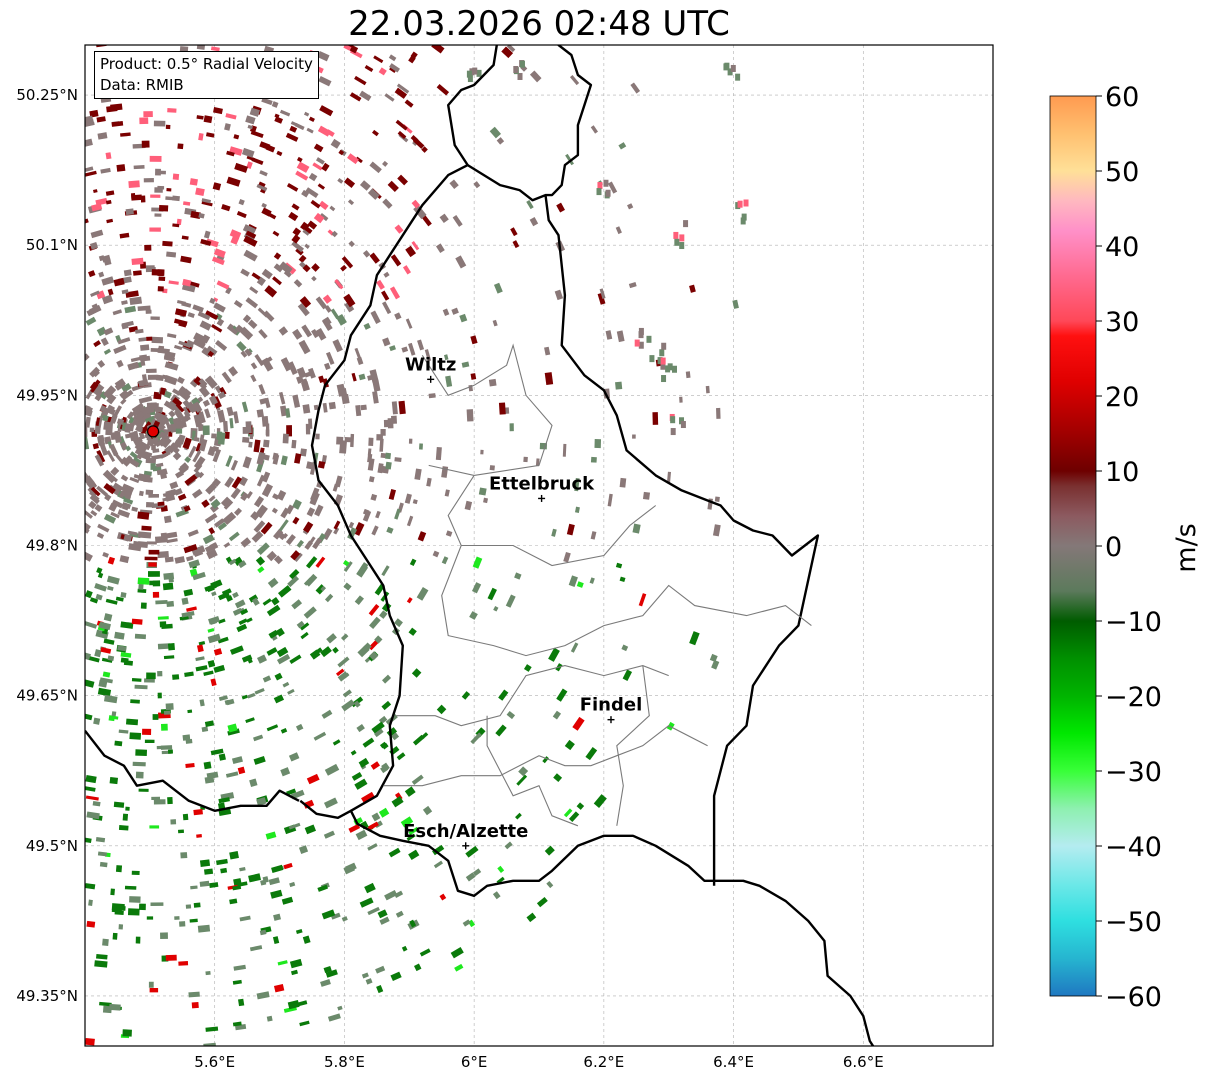 This screenshot has width=1207, height=1081. What do you see at coordinates (1122, 247) in the screenshot?
I see `colorbar-tick-label: 40` at bounding box center [1122, 247].